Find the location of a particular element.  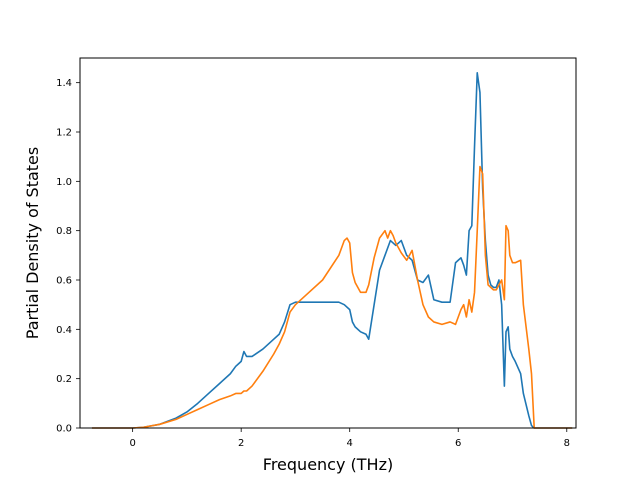

y-tick-label: 0.4 is located at coordinates (64, 330).